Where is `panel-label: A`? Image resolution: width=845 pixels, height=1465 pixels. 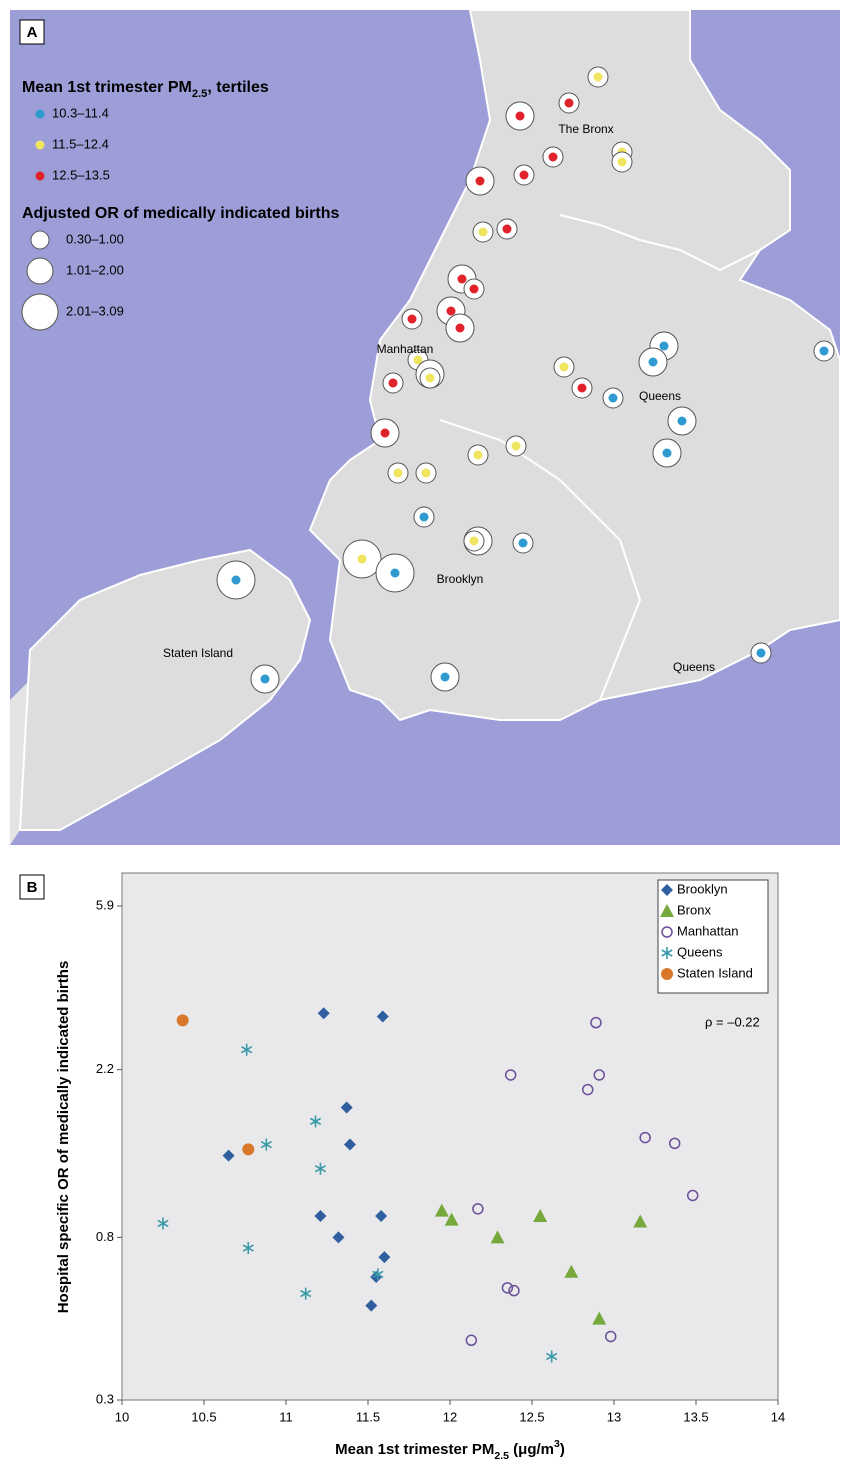 panel-label: A is located at coordinates (32, 32).